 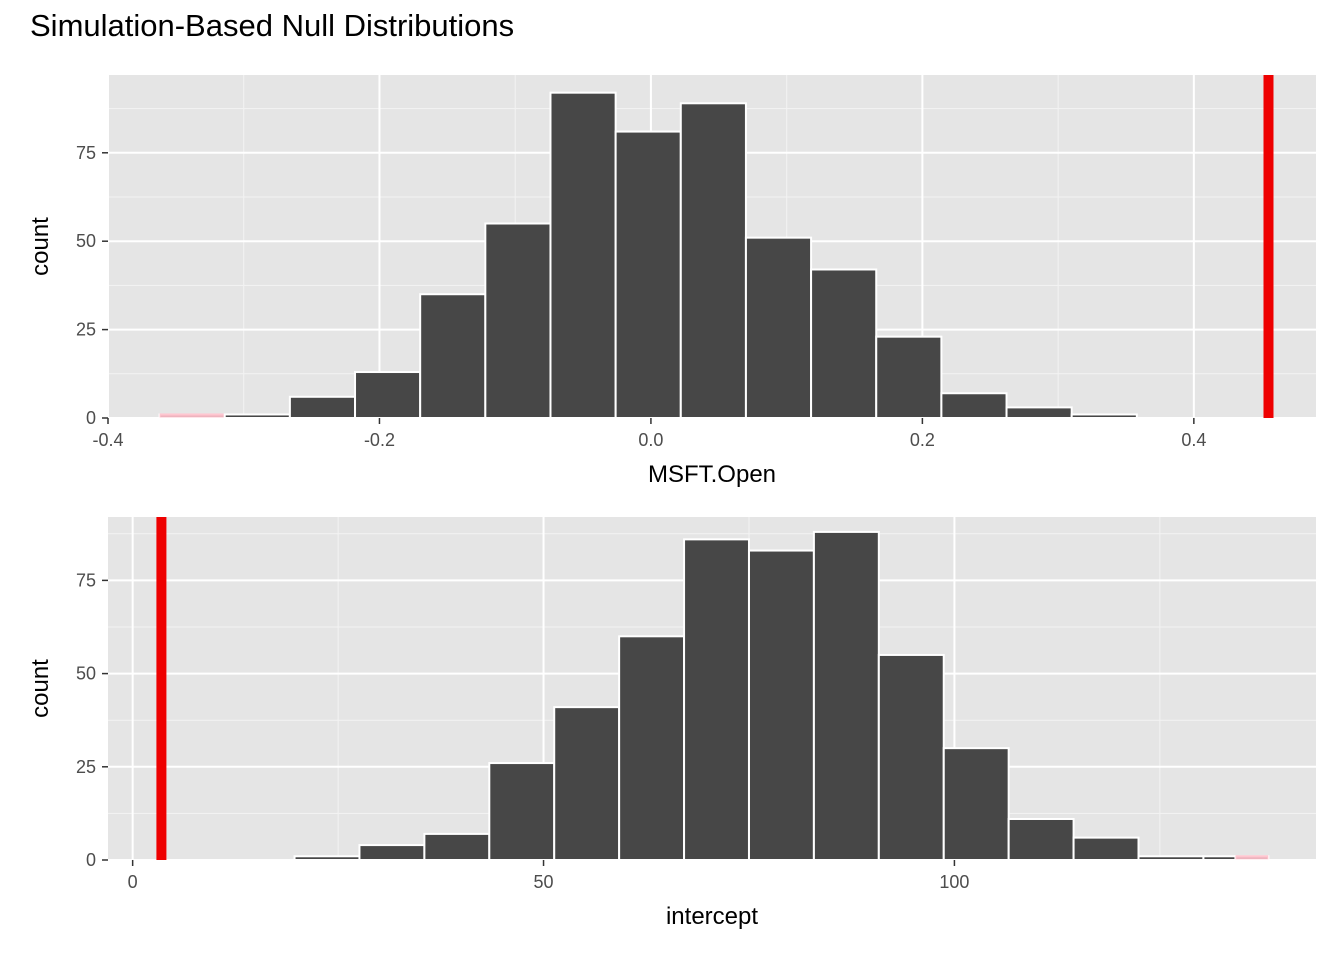 What do you see at coordinates (133, 882) in the screenshot?
I see `x-tick-label: 0` at bounding box center [133, 882].